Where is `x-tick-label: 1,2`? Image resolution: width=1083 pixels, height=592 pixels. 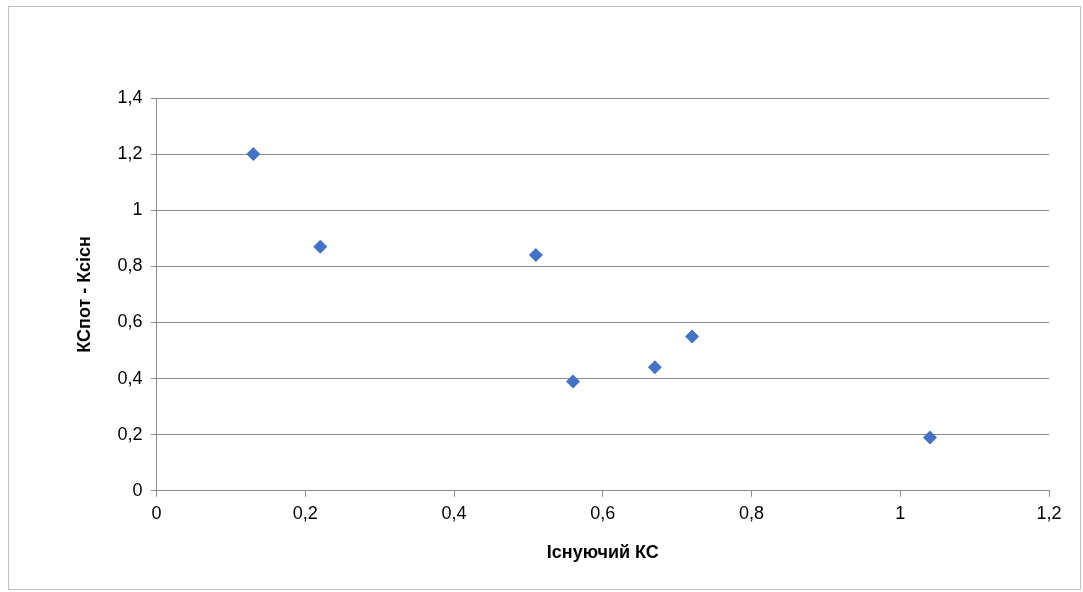 x-tick-label: 1,2 is located at coordinates (1049, 512).